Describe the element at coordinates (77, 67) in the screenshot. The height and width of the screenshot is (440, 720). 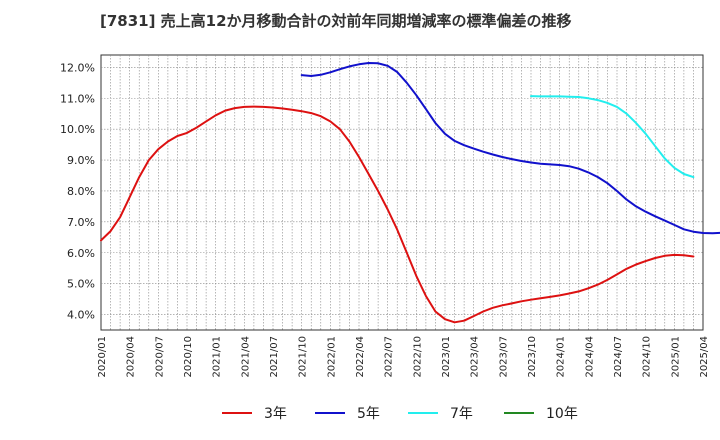
I see `y-tick-label: 12.0%` at that location.